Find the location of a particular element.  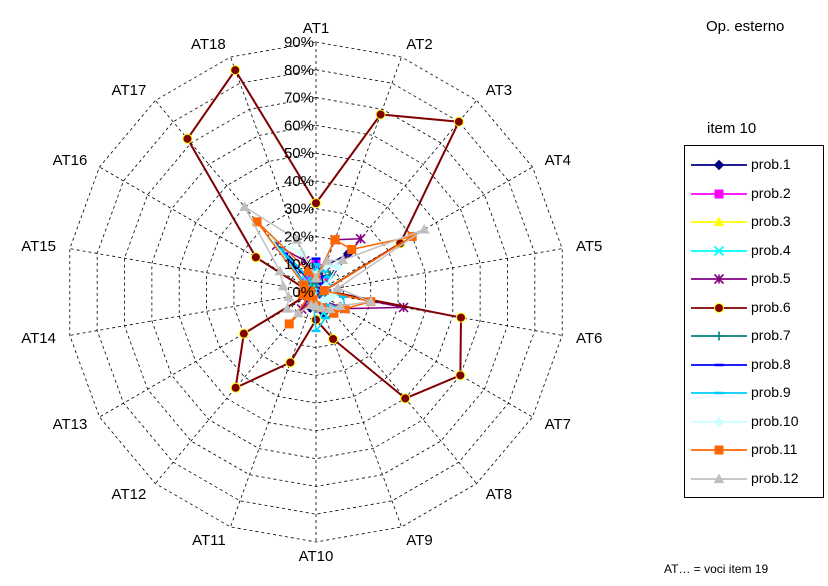

legend-item: prob.11 is located at coordinates (754, 450).